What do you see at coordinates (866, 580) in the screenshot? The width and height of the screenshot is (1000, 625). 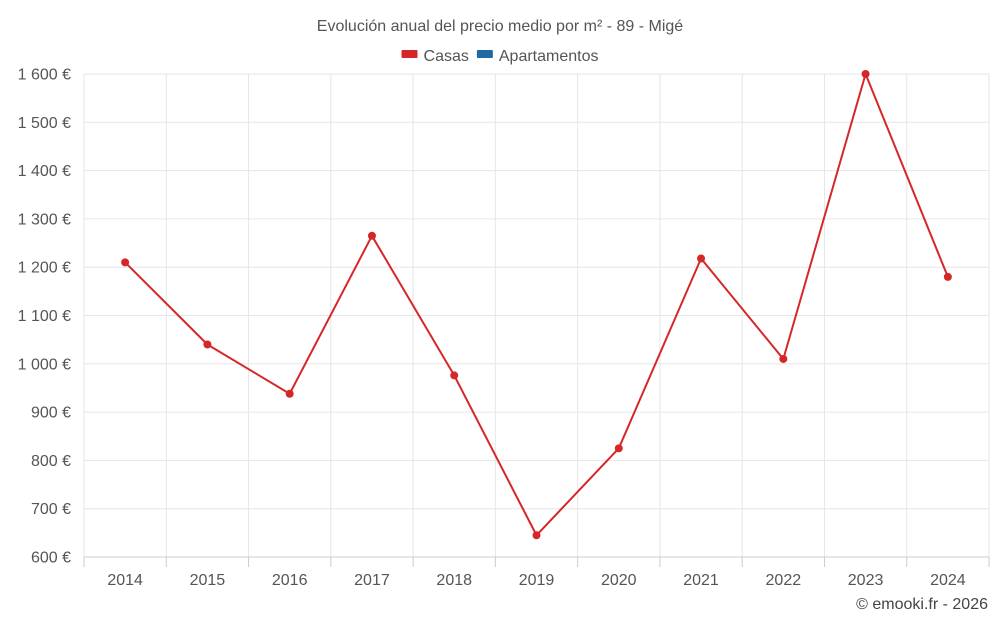 I see `x-tick-label: 2023` at bounding box center [866, 580].